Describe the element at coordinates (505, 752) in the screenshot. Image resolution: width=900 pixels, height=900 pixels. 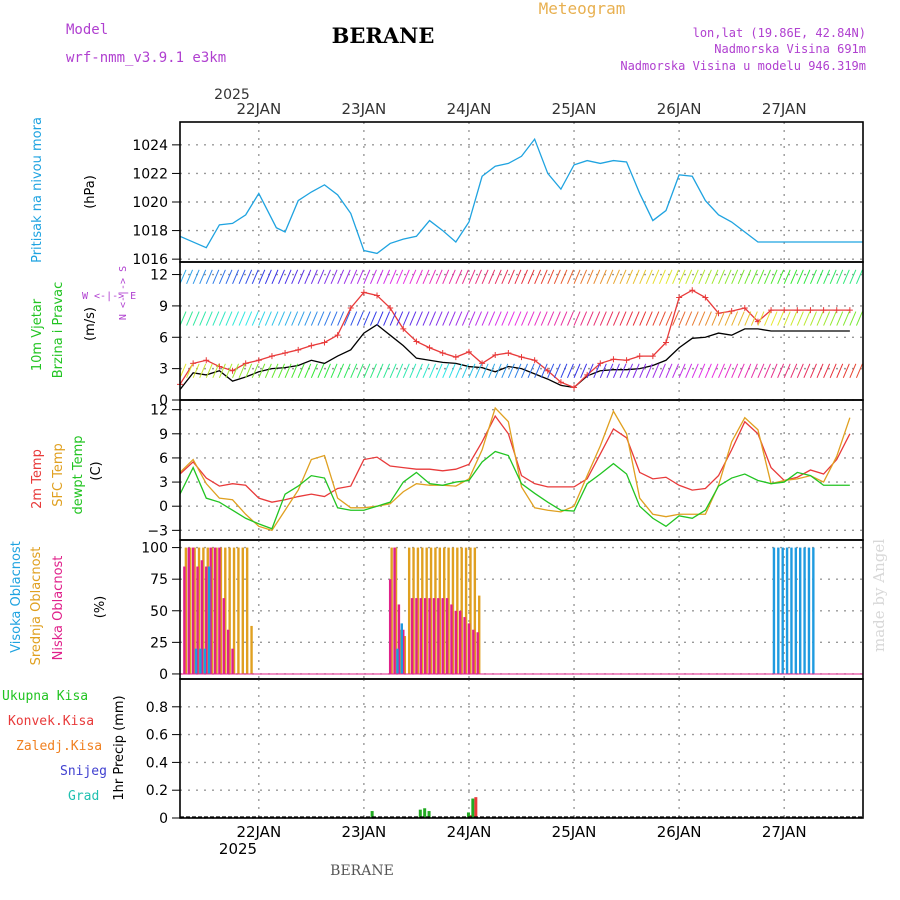
I see `precip-panel: 0 0.2 0.4 0.6 0.8` at that location.